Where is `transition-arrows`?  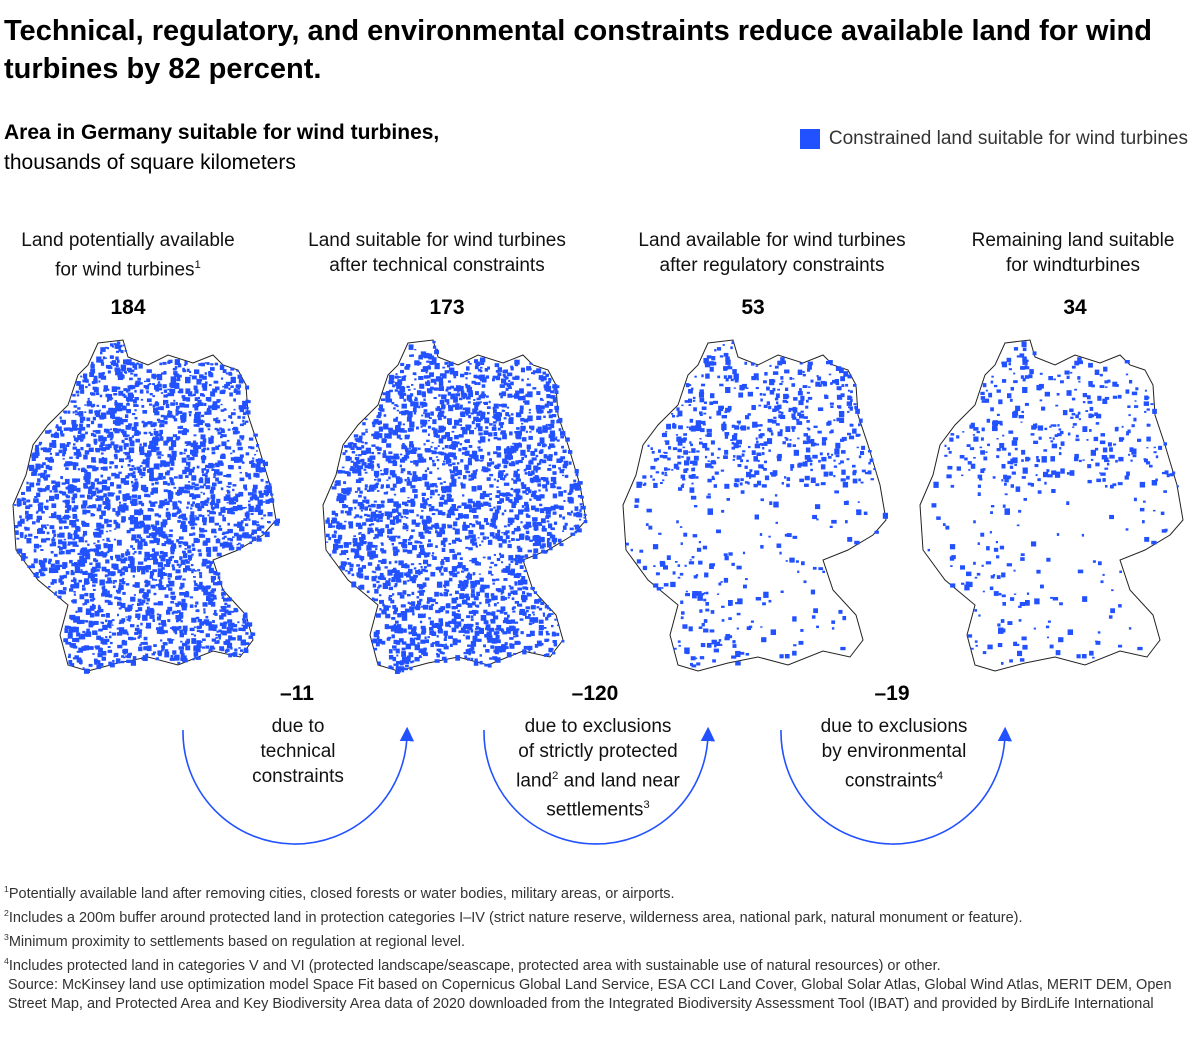
transition-arrows is located at coordinates (597, 785).